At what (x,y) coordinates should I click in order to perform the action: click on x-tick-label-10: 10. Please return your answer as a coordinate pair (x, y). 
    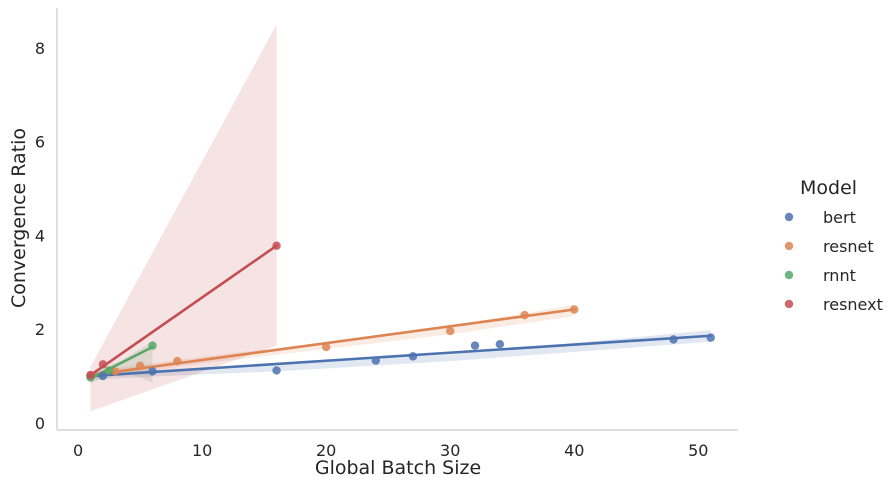
    Looking at the image, I should click on (202, 450).